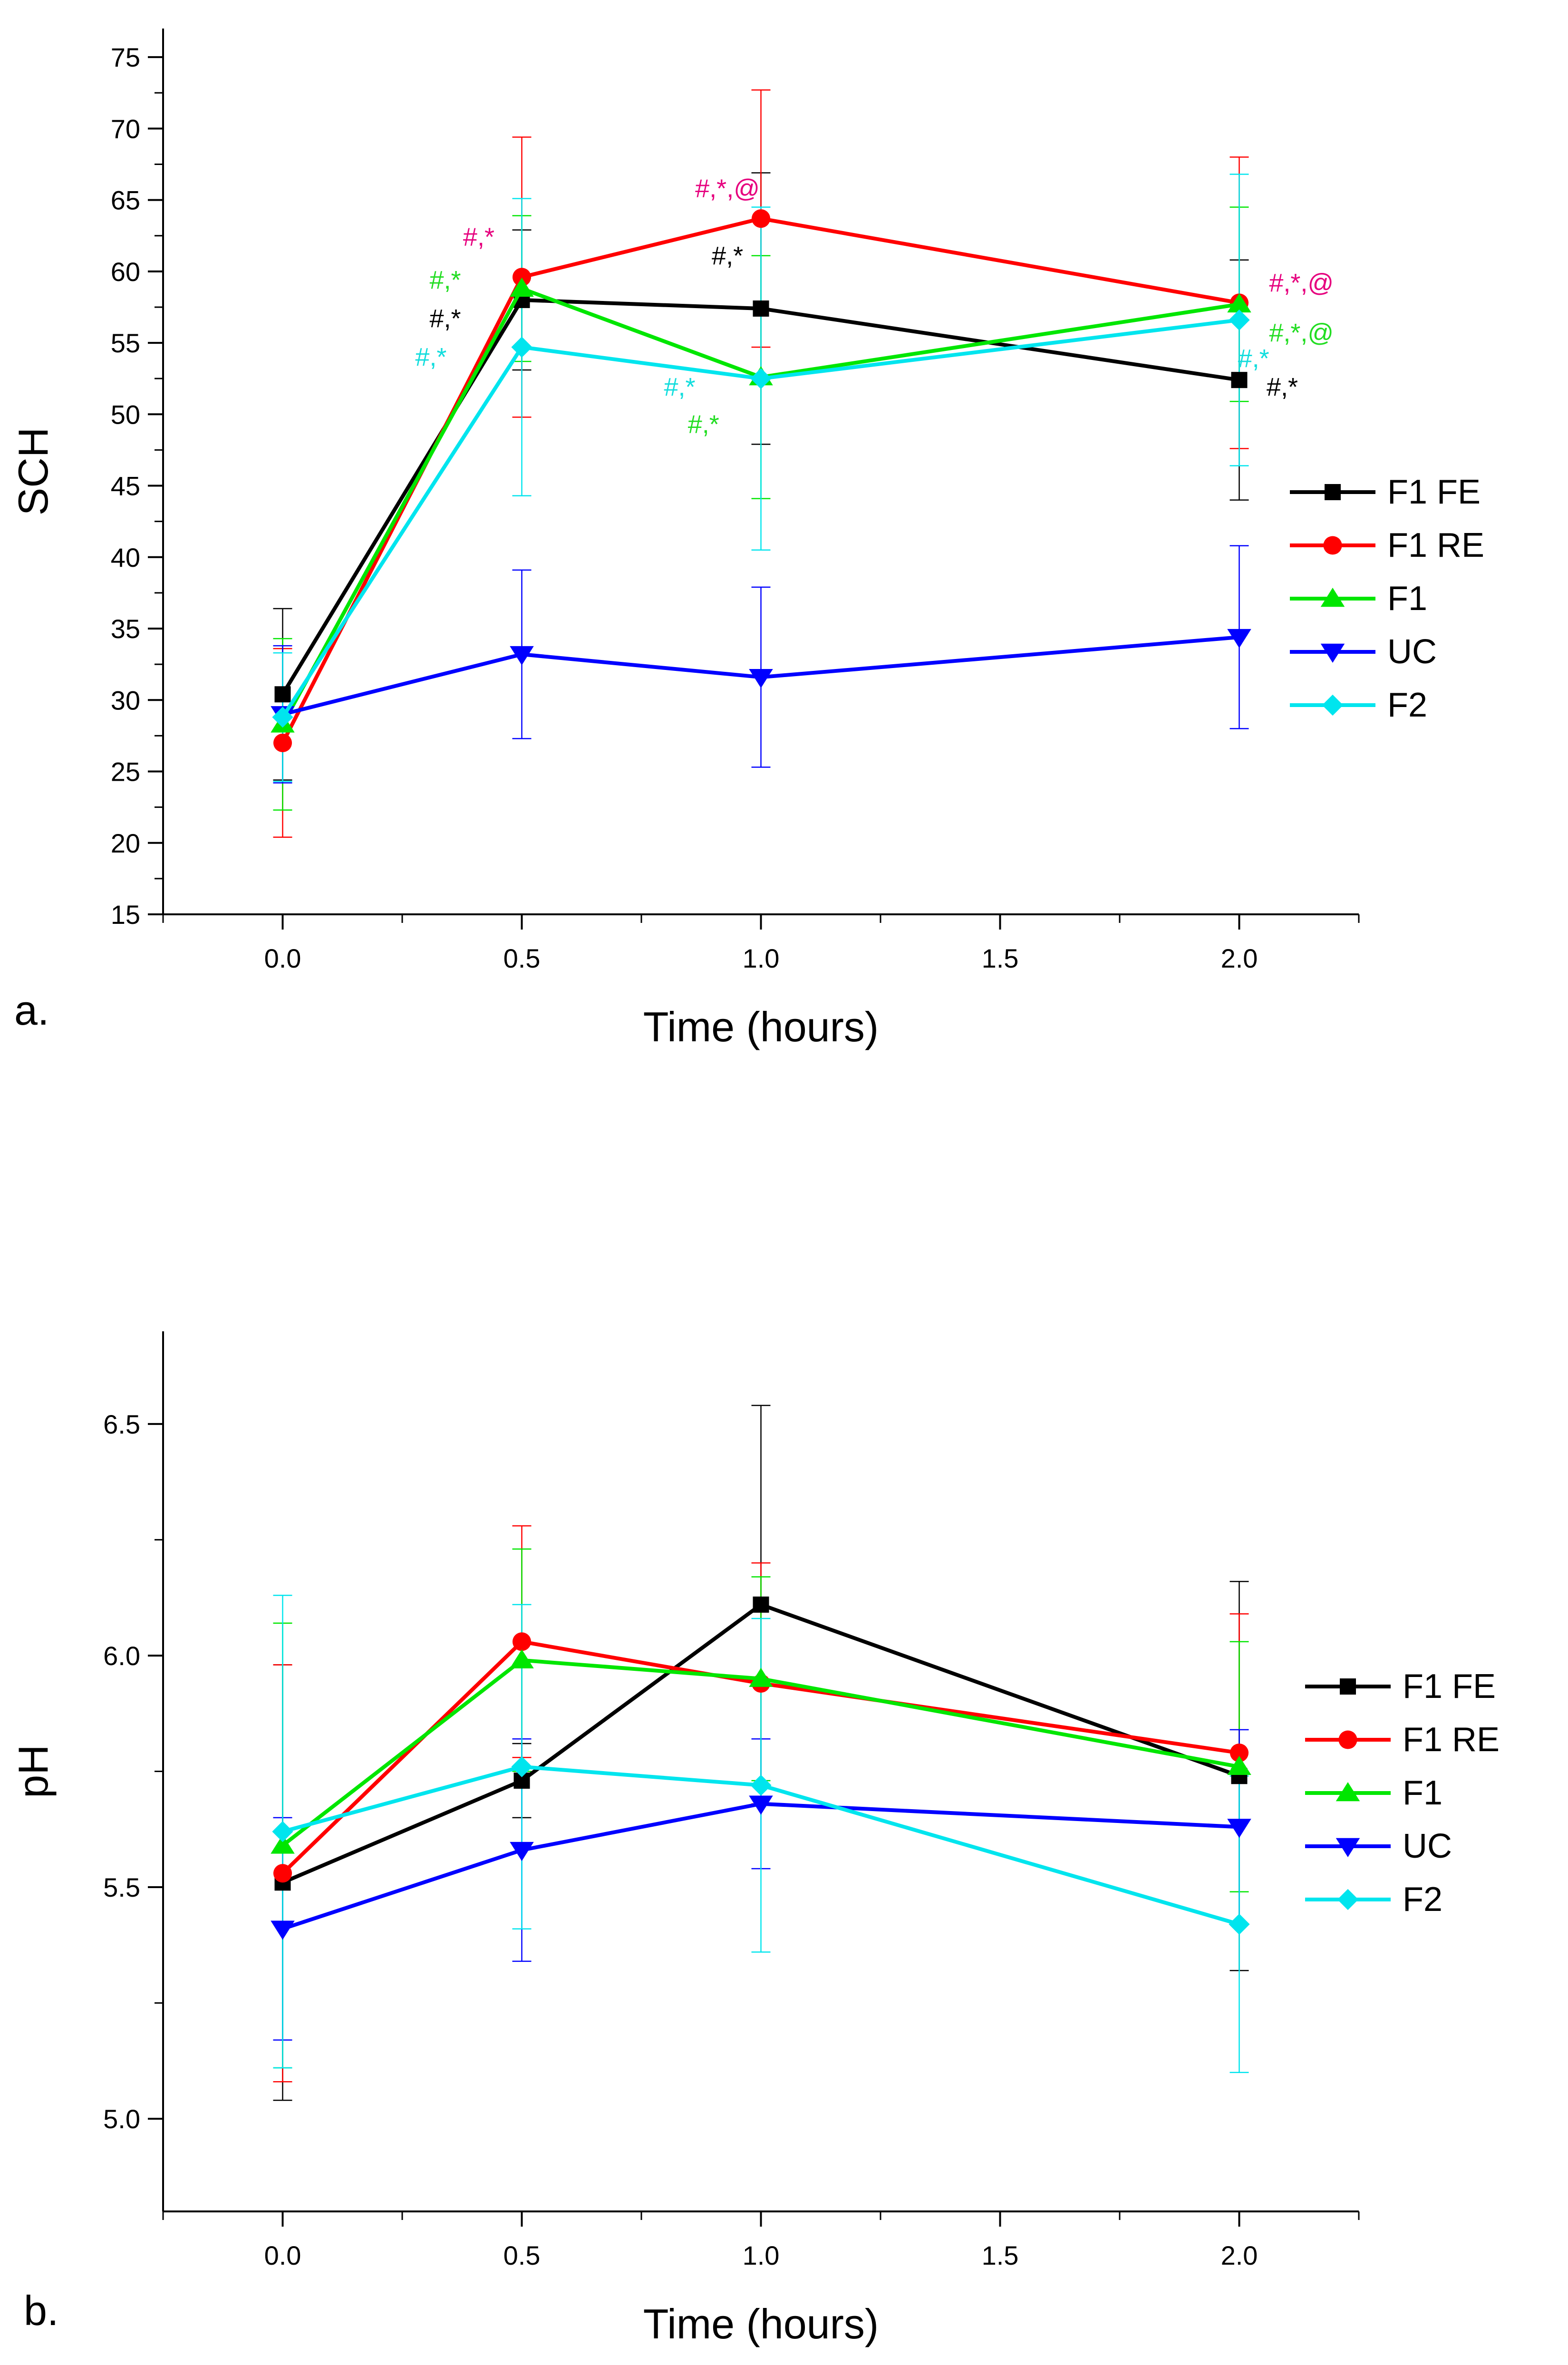  What do you see at coordinates (126, 129) in the screenshot?
I see `y-tick-label: 70` at bounding box center [126, 129].